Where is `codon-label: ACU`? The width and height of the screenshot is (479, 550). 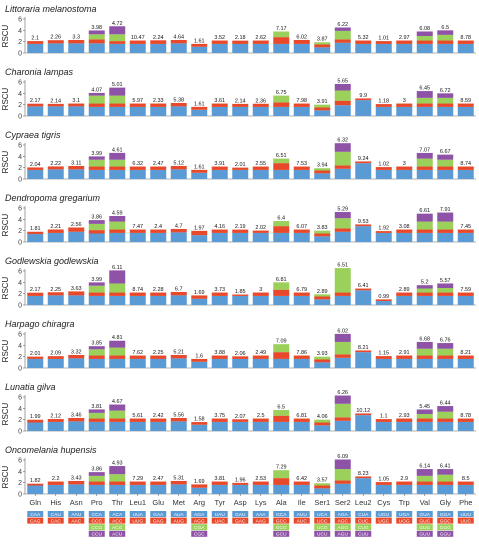
codon-label: ACU is located at coordinates (117, 535).